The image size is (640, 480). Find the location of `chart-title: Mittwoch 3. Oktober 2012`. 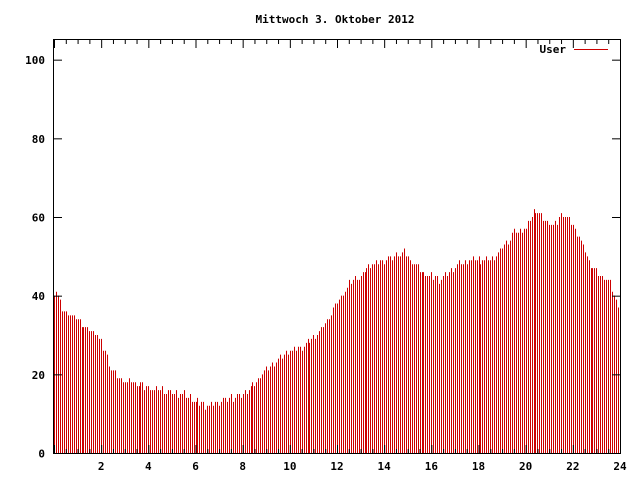

chart-title: Mittwoch 3. Oktober 2012 is located at coordinates (335, 19).